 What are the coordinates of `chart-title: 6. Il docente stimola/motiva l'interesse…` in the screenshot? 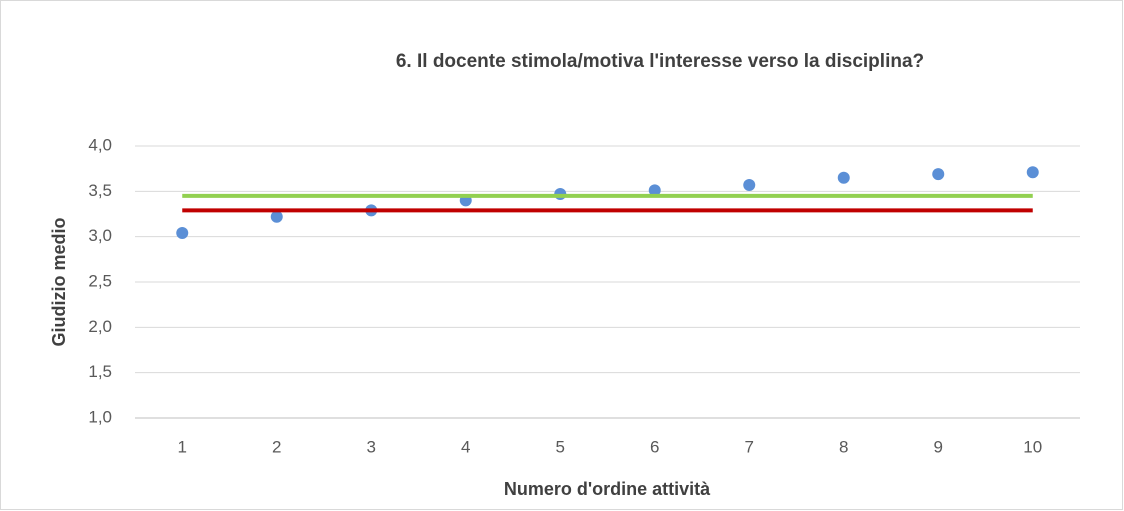 It's located at (660, 61).